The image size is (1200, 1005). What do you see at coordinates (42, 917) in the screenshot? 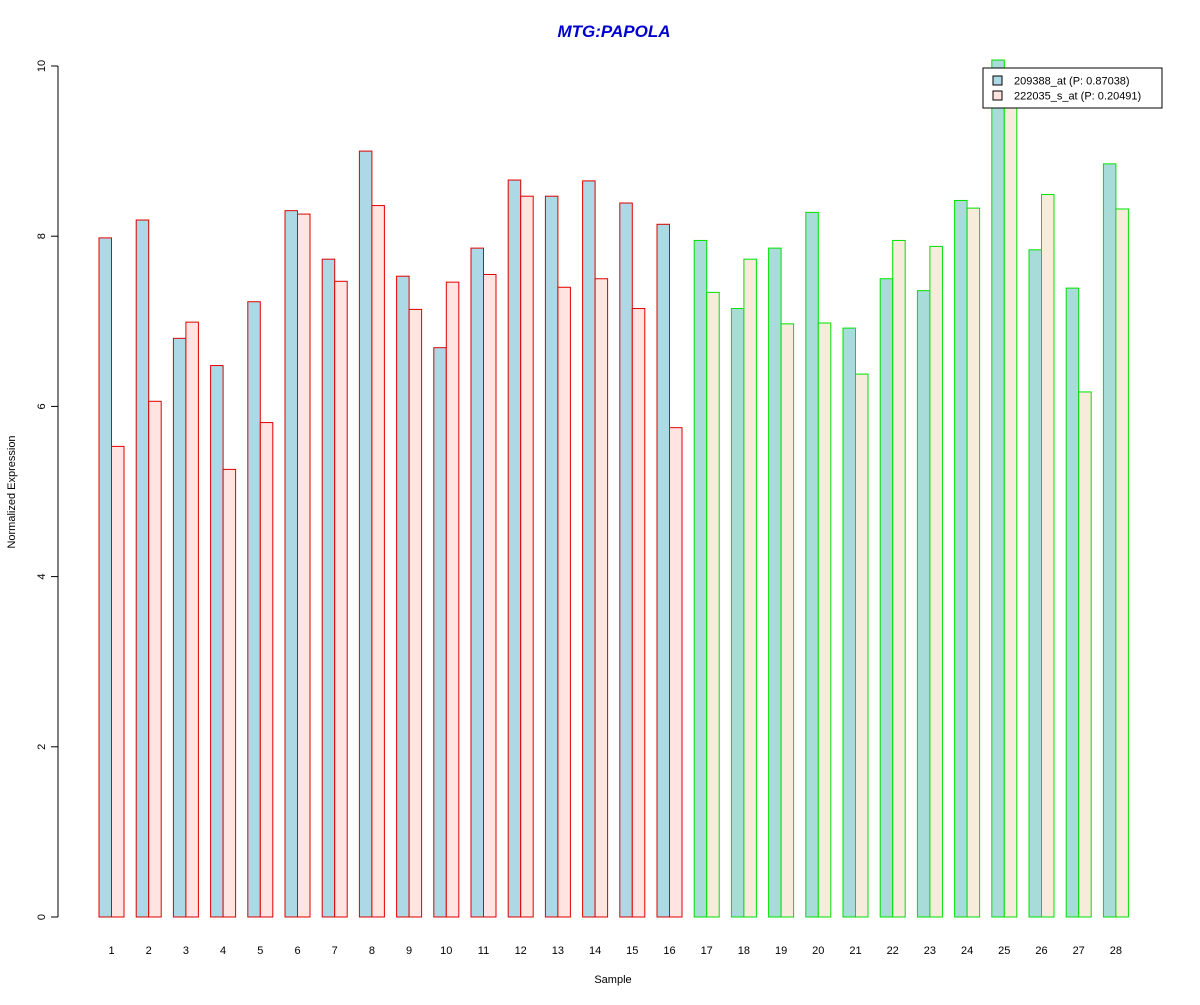
I see `y-tick-label: 0` at bounding box center [42, 917].